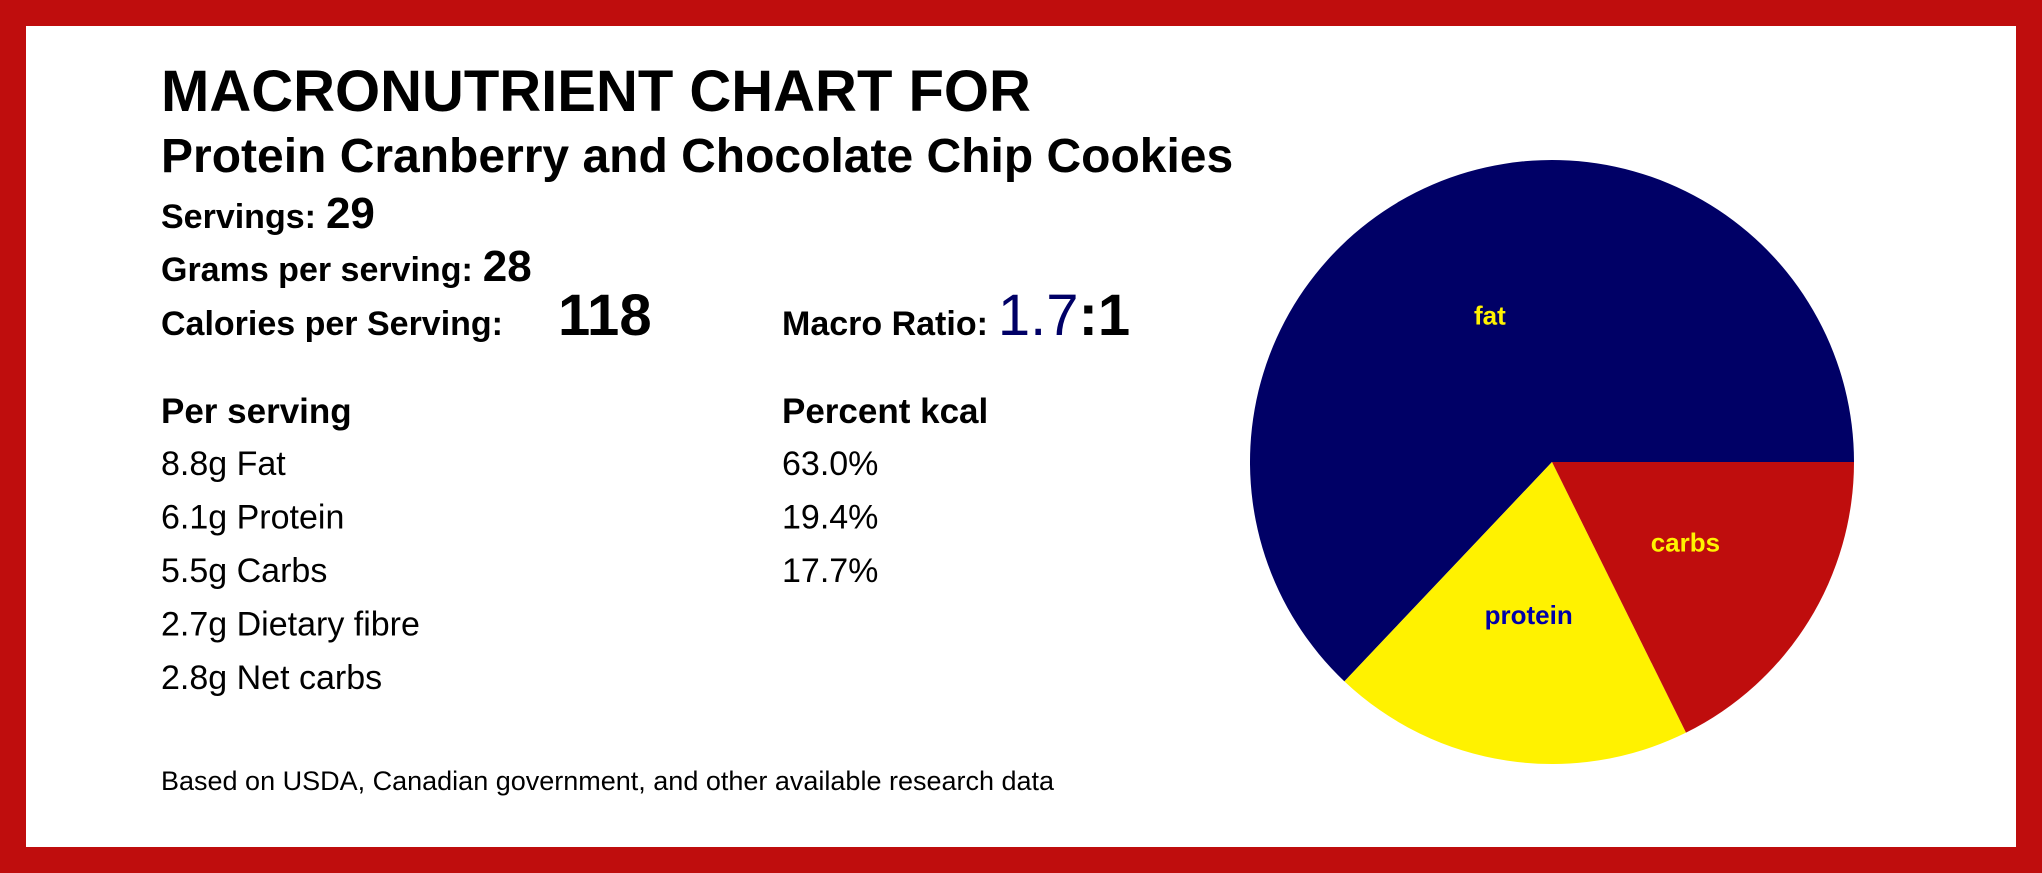 The image size is (2042, 873). Describe the element at coordinates (1685, 543) in the screenshot. I see `slice-label: carbs` at that location.